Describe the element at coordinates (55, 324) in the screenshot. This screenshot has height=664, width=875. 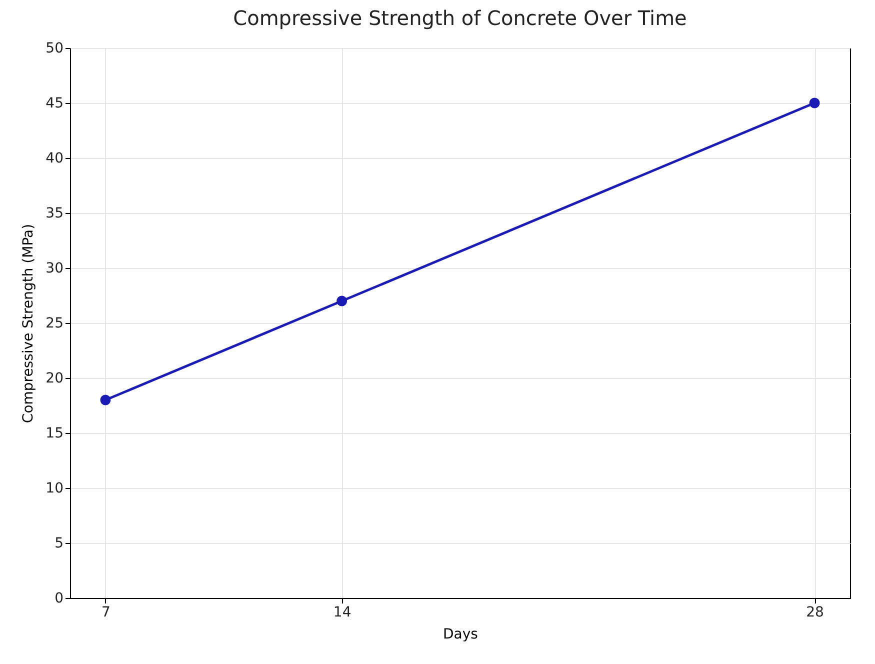
I see `y-tick-label: 25` at that location.